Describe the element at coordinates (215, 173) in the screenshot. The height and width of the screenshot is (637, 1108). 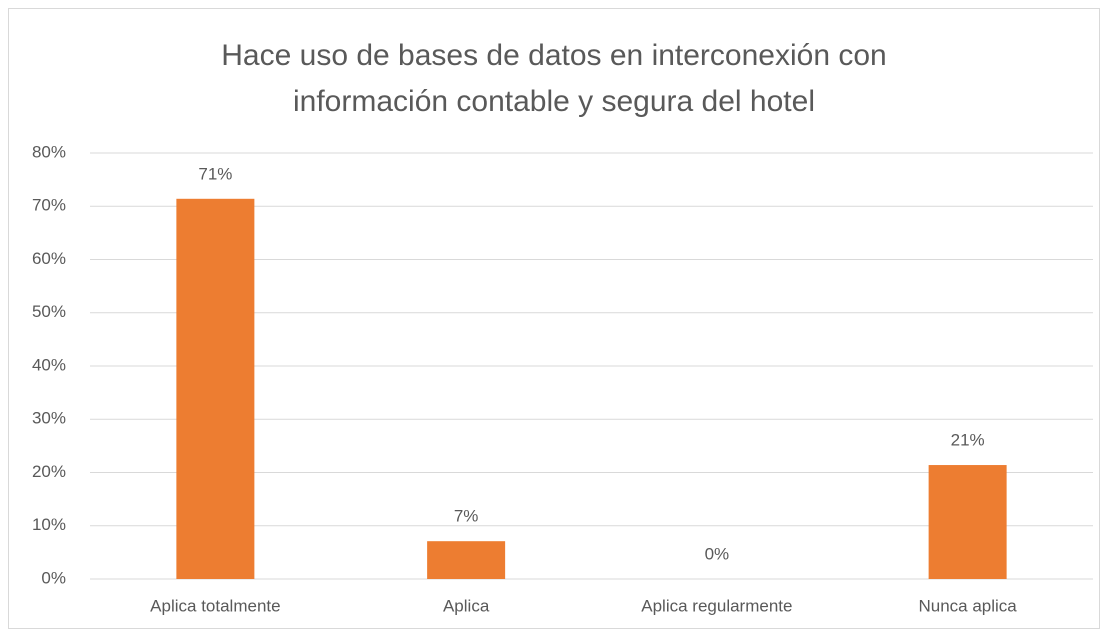
I see `data-label: 71%` at that location.